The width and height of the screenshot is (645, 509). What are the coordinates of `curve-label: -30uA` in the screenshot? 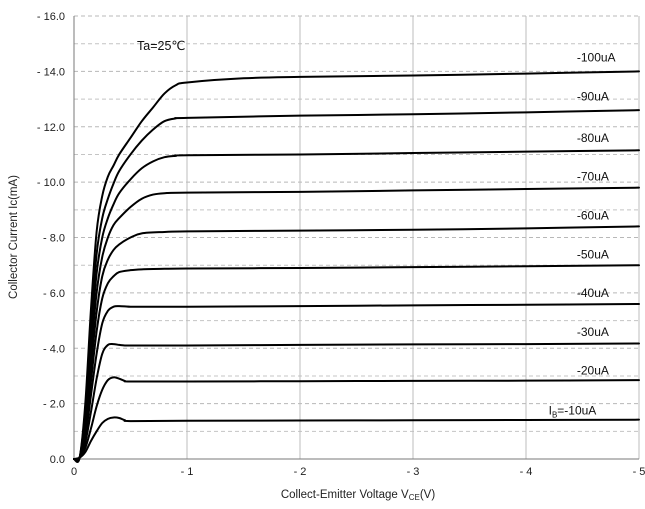 It's located at (593, 332).